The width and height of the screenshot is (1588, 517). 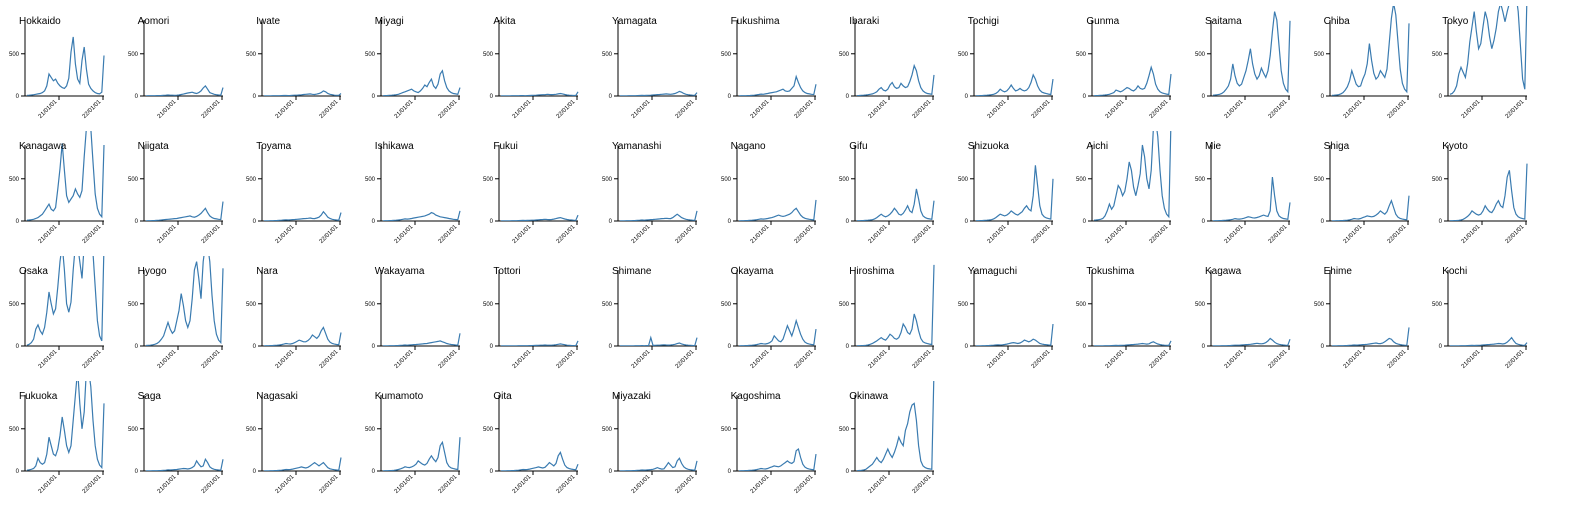 What do you see at coordinates (772, 187) in the screenshot?
I see `panel-nagano: 0 500 21/01/01 22/01/01 Nagano` at bounding box center [772, 187].